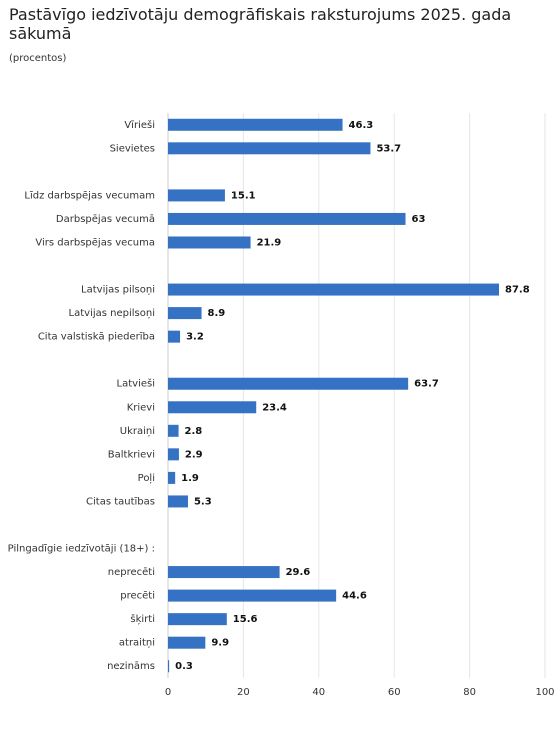 This screenshot has height=740, width=555. I want to click on y-tick-label: precēti, so click(137, 596).